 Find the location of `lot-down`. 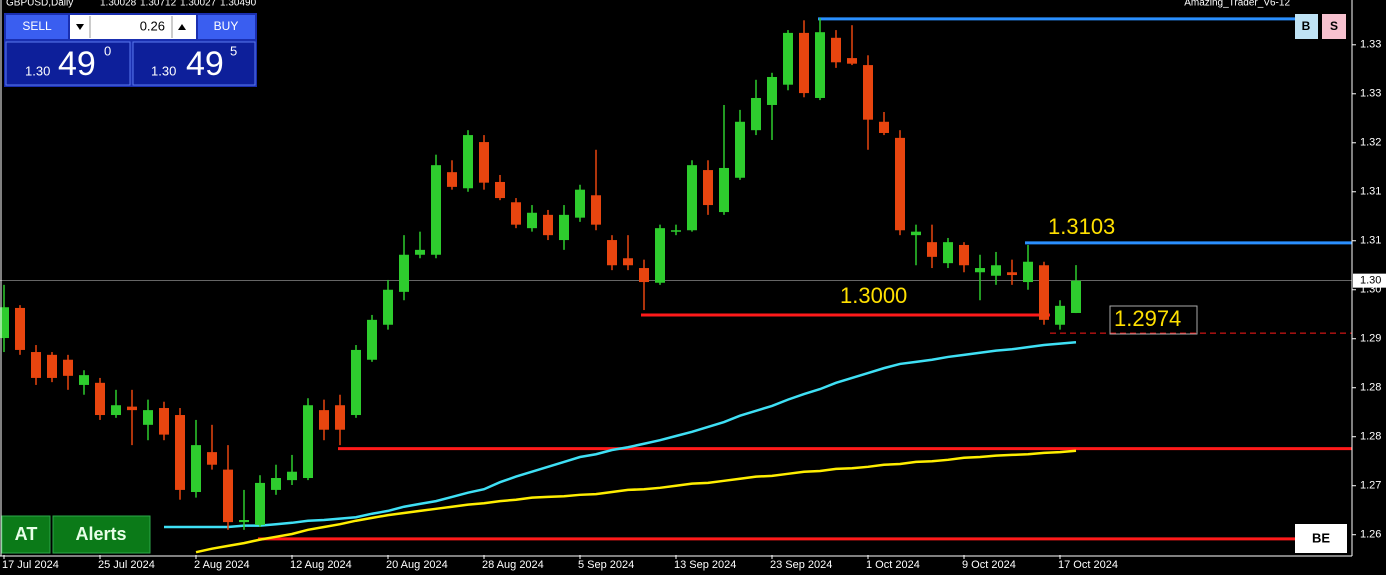

lot-down is located at coordinates (80, 27).